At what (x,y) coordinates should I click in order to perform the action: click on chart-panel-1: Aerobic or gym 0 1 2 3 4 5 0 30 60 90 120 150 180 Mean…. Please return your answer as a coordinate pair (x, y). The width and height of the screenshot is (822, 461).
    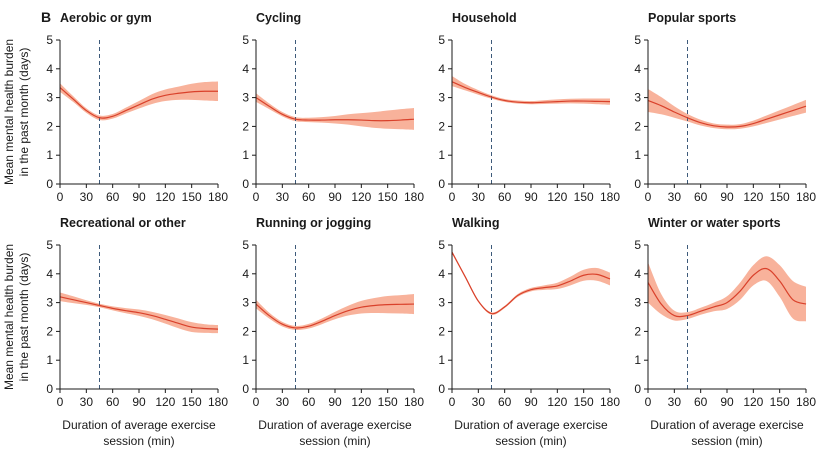
    Looking at the image, I should click on (115, 107).